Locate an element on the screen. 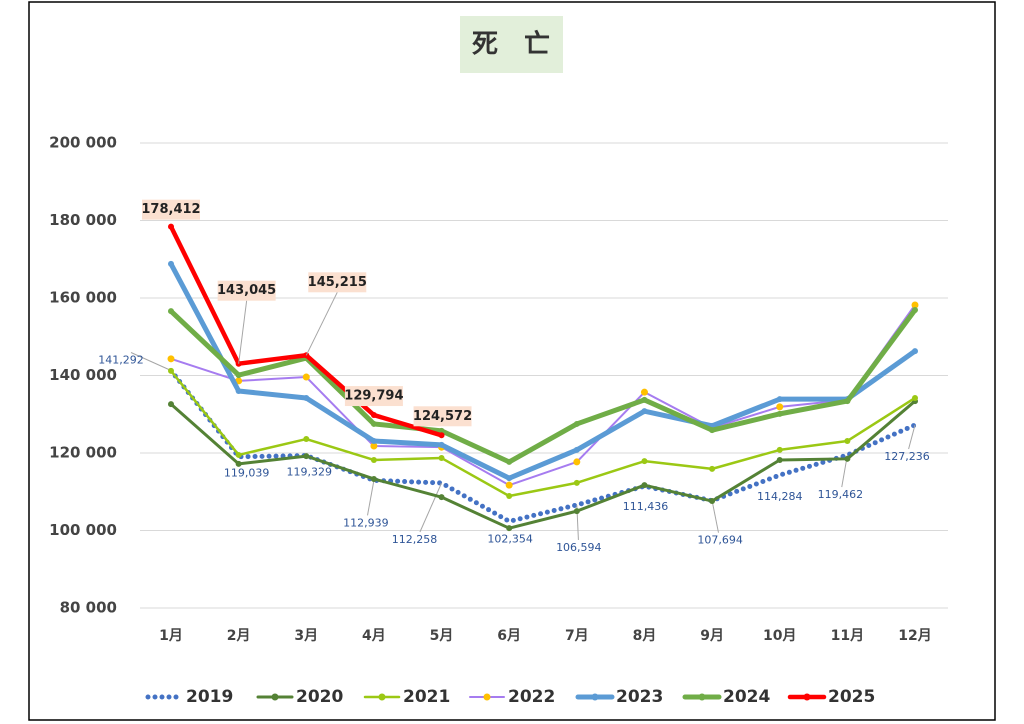 Image resolution: width=1024 pixels, height=724 pixels. x-tick-label: 9月 is located at coordinates (712, 636).